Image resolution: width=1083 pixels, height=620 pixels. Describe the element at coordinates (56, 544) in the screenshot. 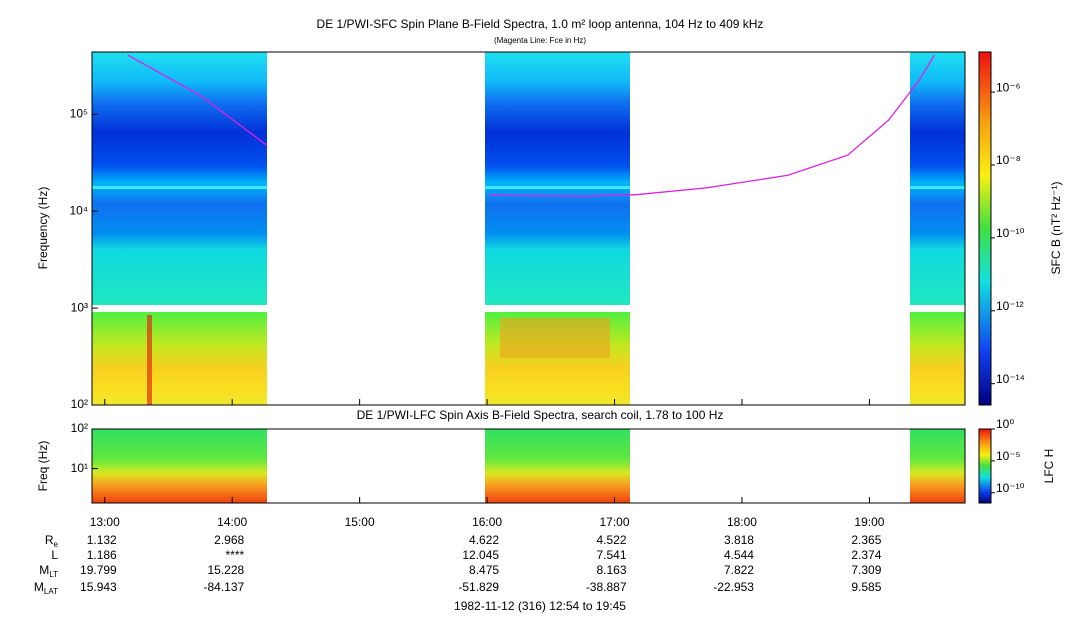

I see `ephemeris-label-sub: e` at that location.